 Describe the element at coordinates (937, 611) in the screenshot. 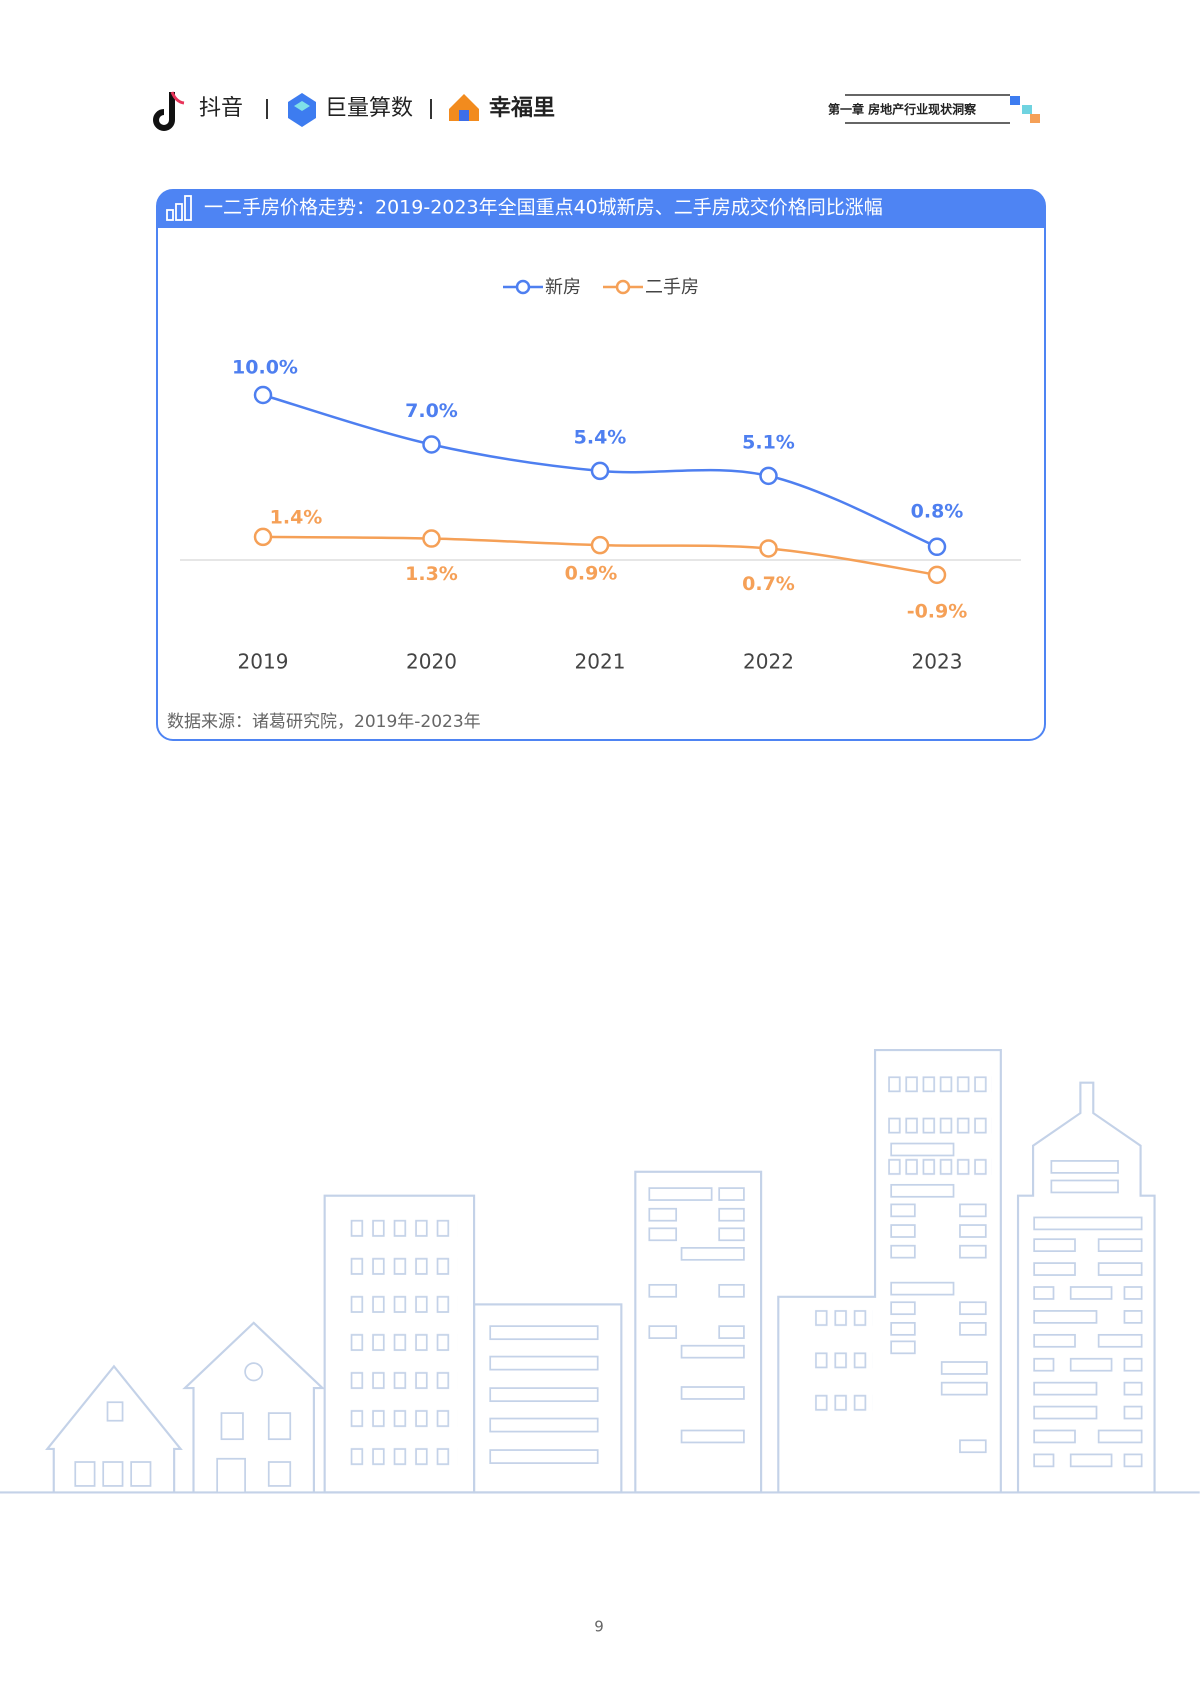

I see `value-label: -0.9%` at that location.